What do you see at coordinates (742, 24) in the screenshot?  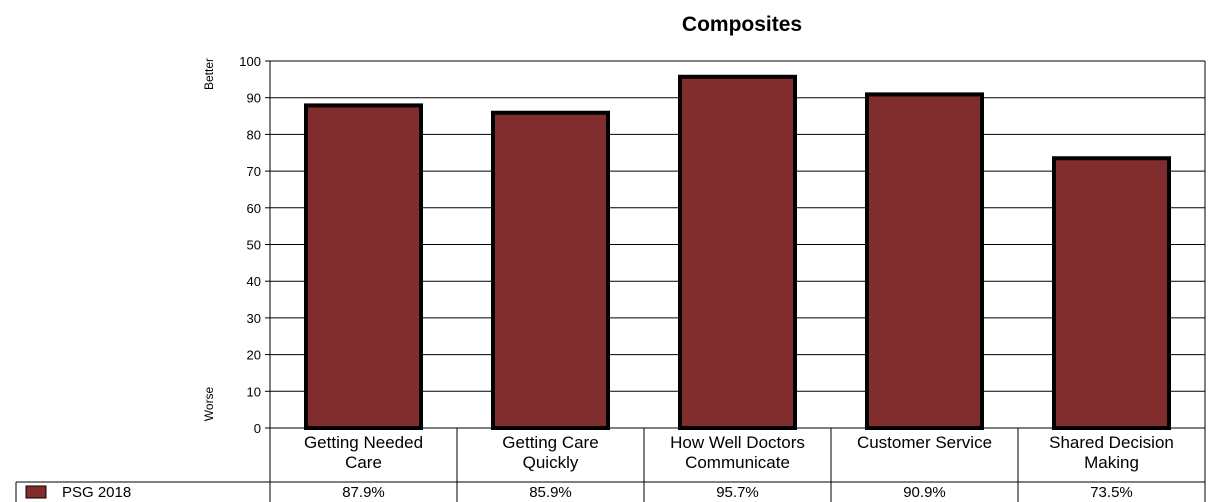 I see `chart-title: Composites` at bounding box center [742, 24].